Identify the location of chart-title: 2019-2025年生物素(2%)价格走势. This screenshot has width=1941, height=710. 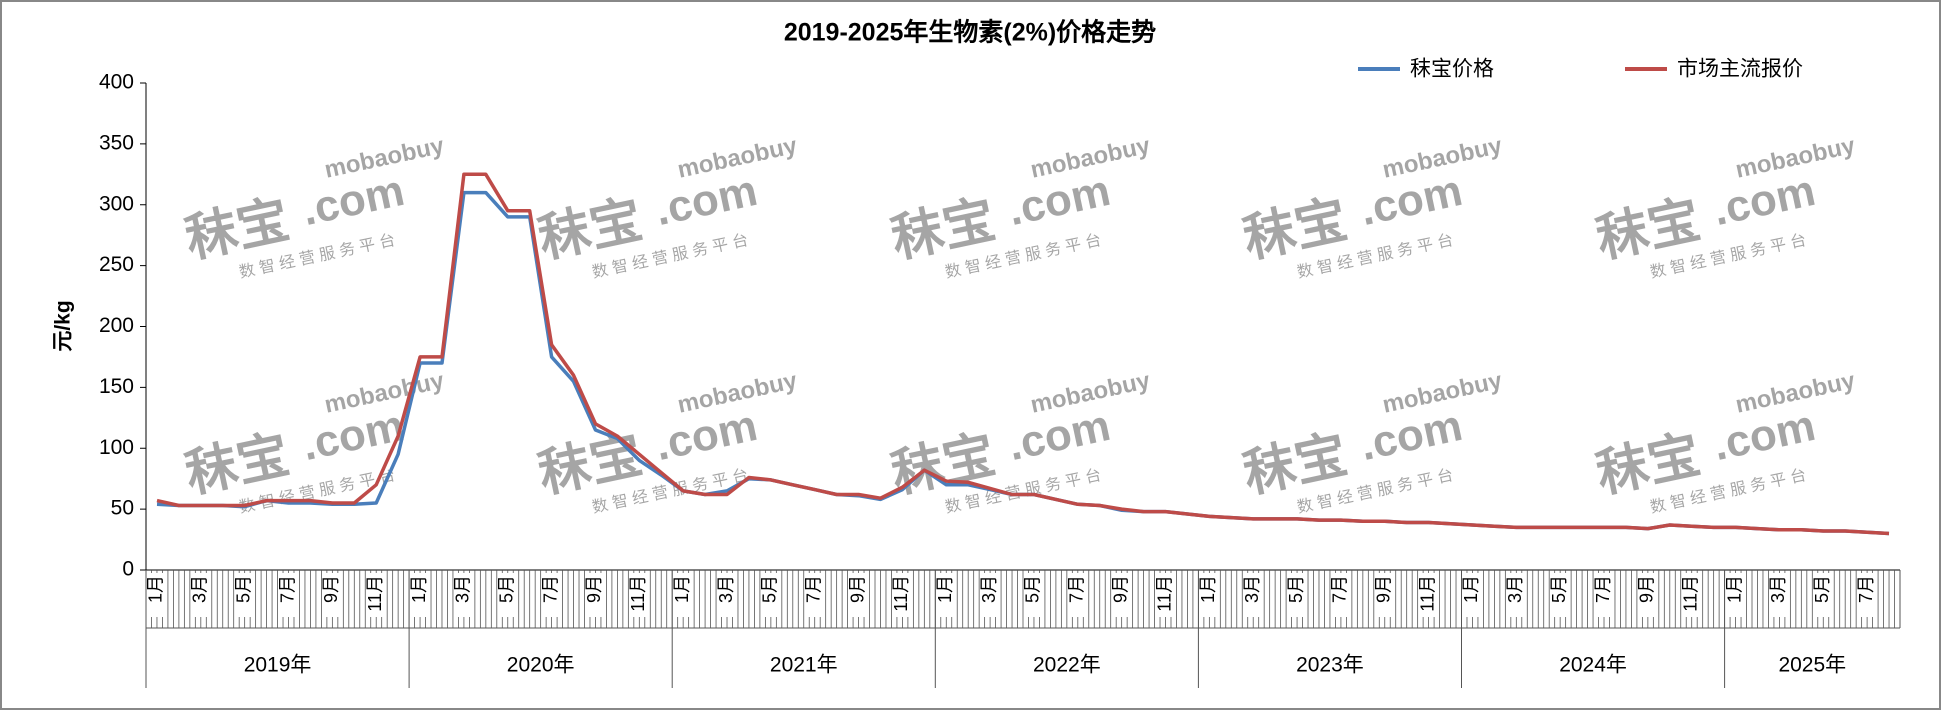
(970, 32).